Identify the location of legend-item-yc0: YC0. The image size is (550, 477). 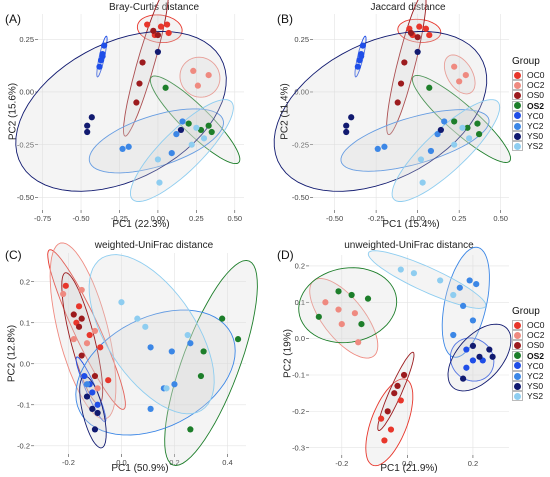
(528, 365).